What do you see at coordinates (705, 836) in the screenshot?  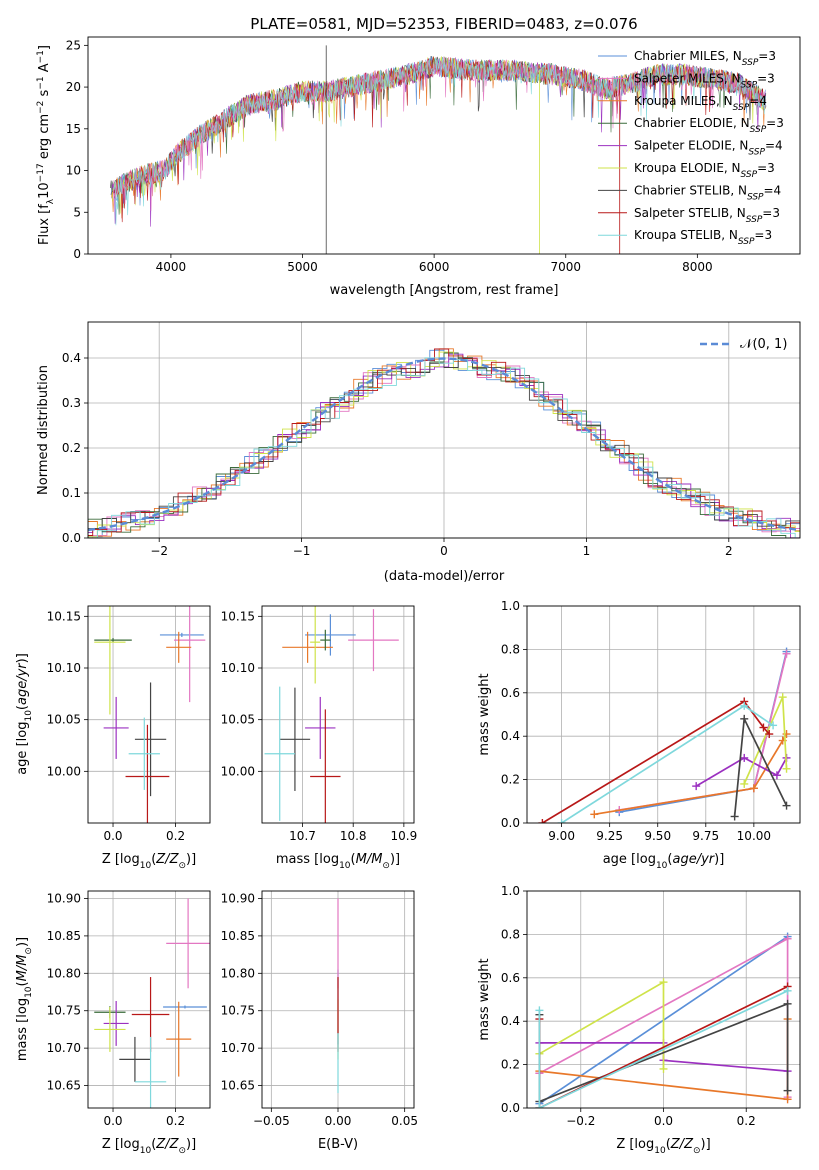 I see `x-tick-label: 9.75` at bounding box center [705, 836].